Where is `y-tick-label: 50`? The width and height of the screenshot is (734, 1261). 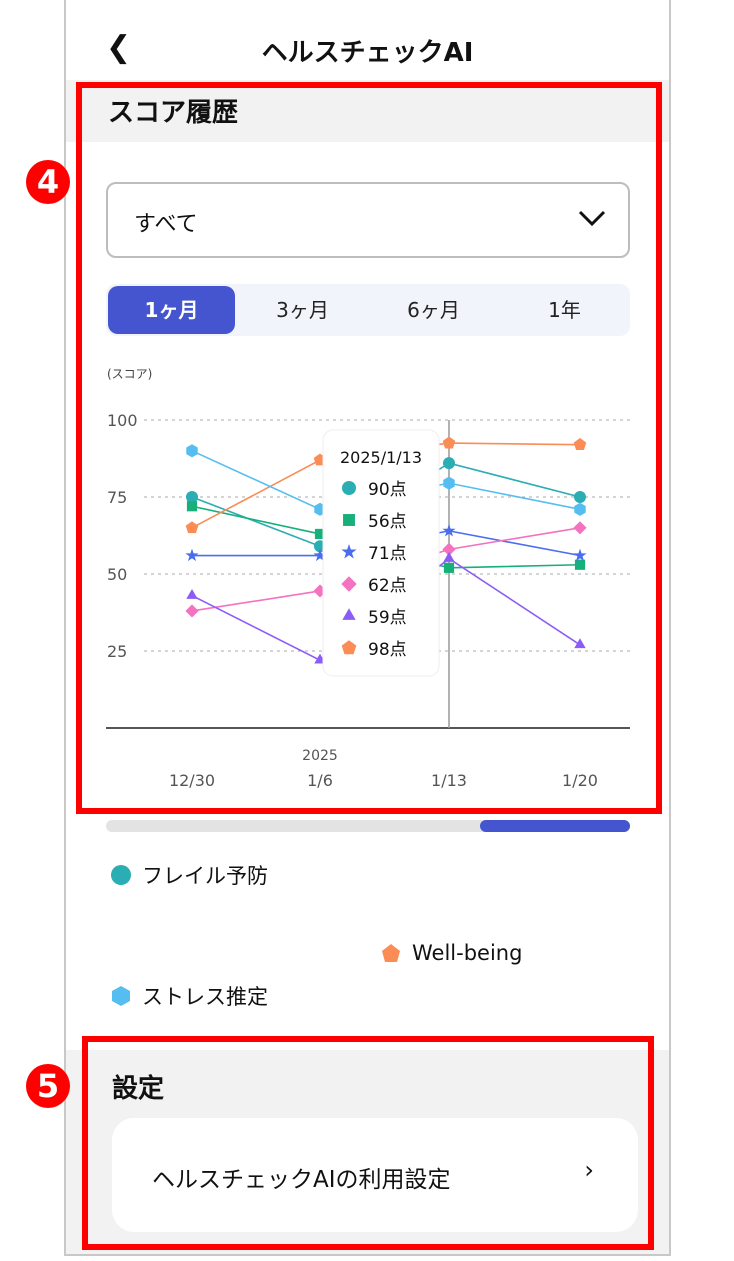
y-tick-label: 50 is located at coordinates (117, 574).